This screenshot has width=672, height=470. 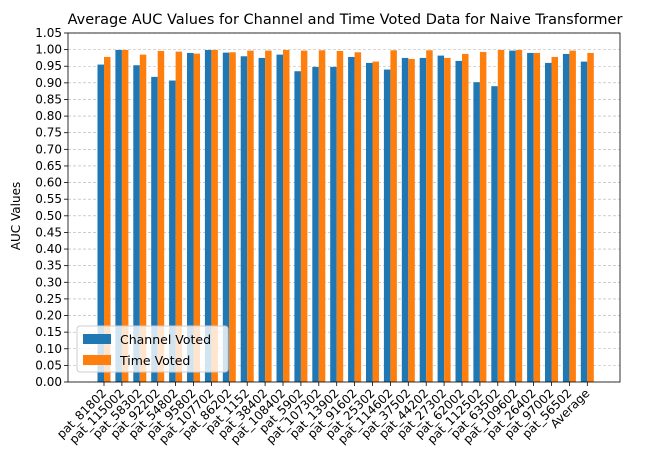 What do you see at coordinates (48, 33) in the screenshot?
I see `y-tick-label: 1.05` at bounding box center [48, 33].